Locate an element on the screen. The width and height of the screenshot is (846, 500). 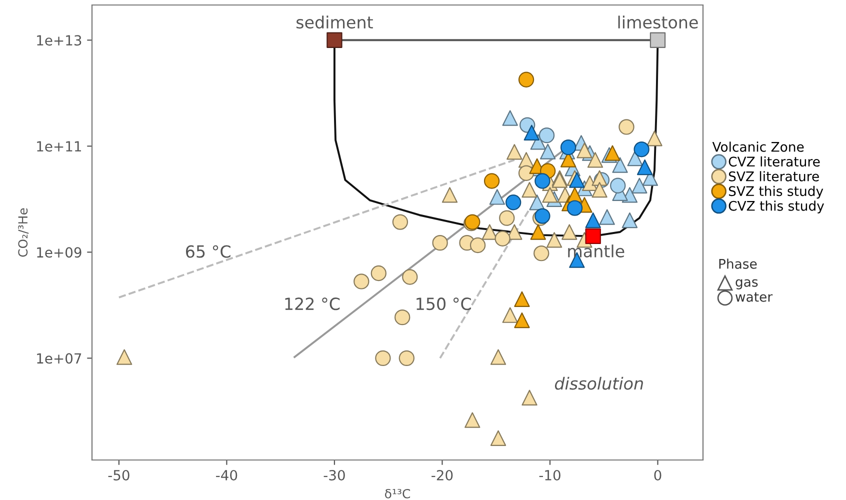
annotation: 150 °C is located at coordinates (443, 304).